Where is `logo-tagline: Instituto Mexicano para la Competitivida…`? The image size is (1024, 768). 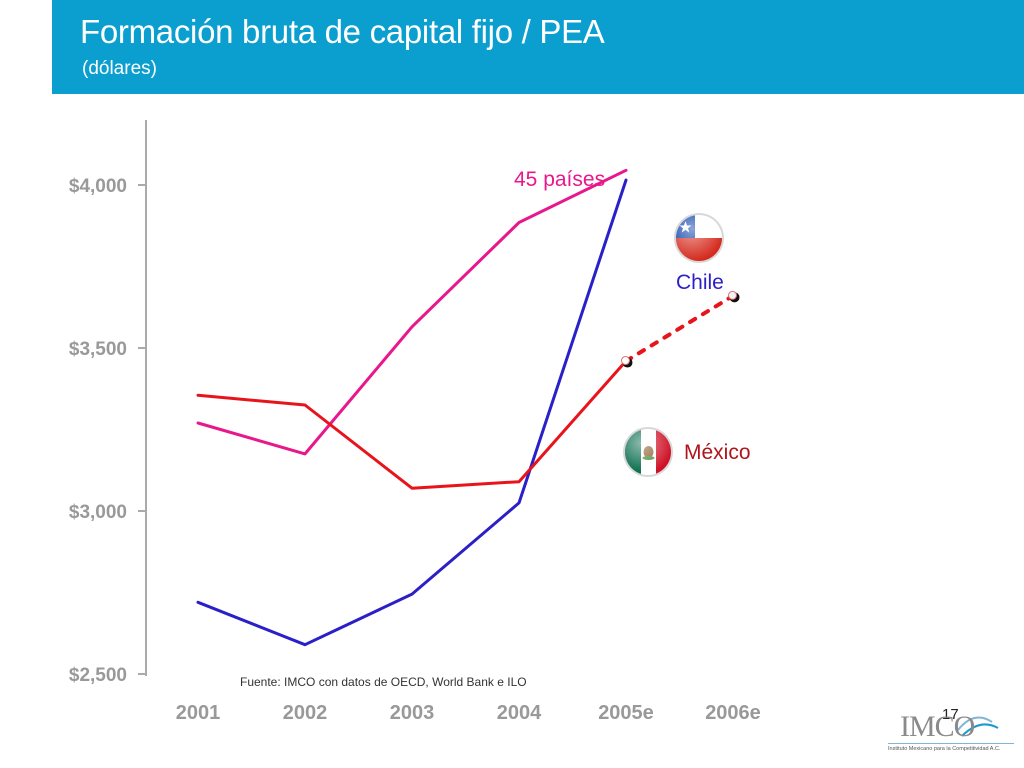 logo-tagline: Instituto Mexicano para la Competitivida… is located at coordinates (944, 749).